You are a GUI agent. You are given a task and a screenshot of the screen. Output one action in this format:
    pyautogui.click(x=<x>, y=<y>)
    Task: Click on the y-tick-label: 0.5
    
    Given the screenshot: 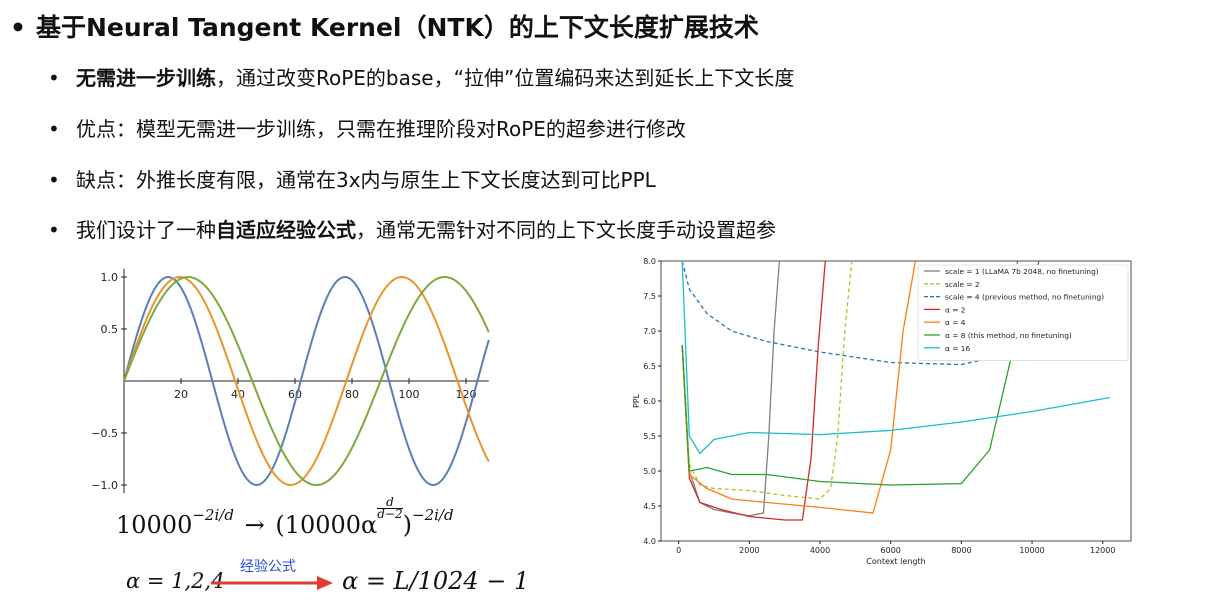 What is the action you would take?
    pyautogui.click(x=110, y=329)
    